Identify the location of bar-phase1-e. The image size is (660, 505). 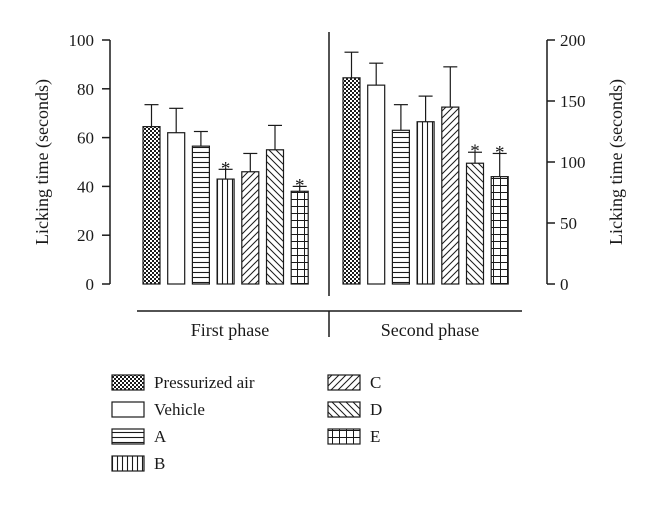
(299, 237).